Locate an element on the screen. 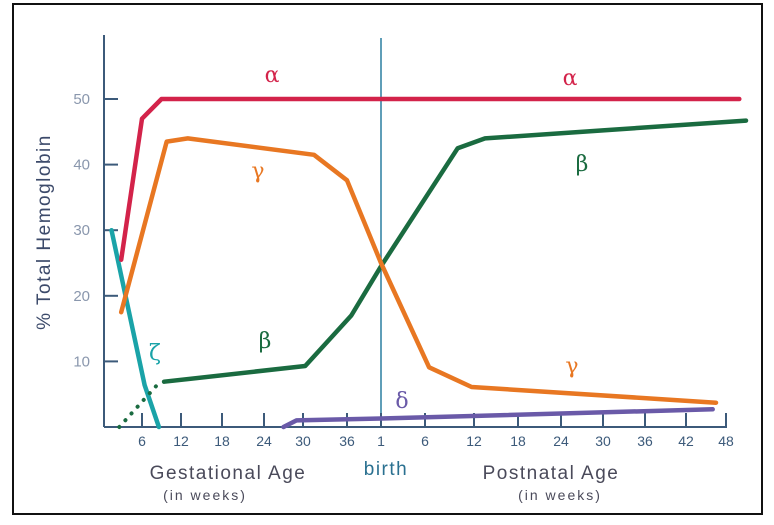 This screenshot has height=525, width=774. series-label-delta: δ is located at coordinates (401, 401).